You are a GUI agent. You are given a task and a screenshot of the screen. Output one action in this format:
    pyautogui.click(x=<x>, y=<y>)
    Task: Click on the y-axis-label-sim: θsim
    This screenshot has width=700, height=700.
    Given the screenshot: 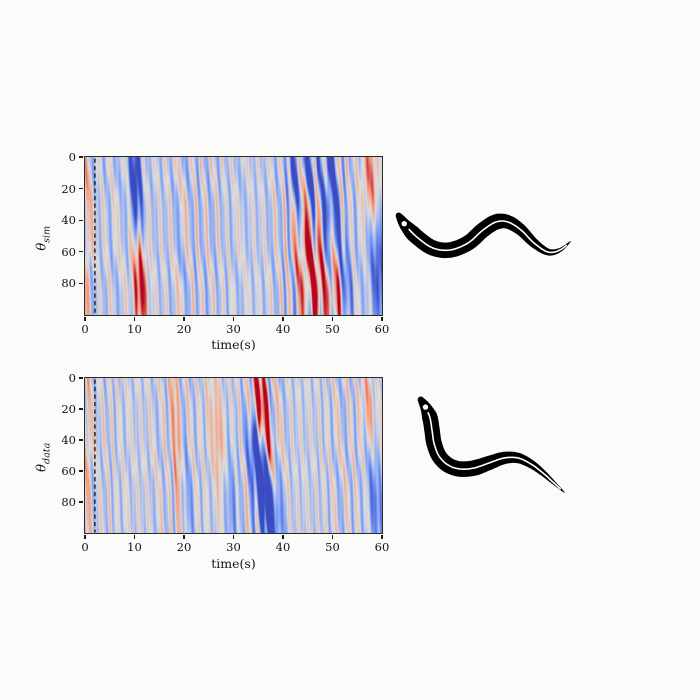 What is the action you would take?
    pyautogui.click(x=45, y=238)
    